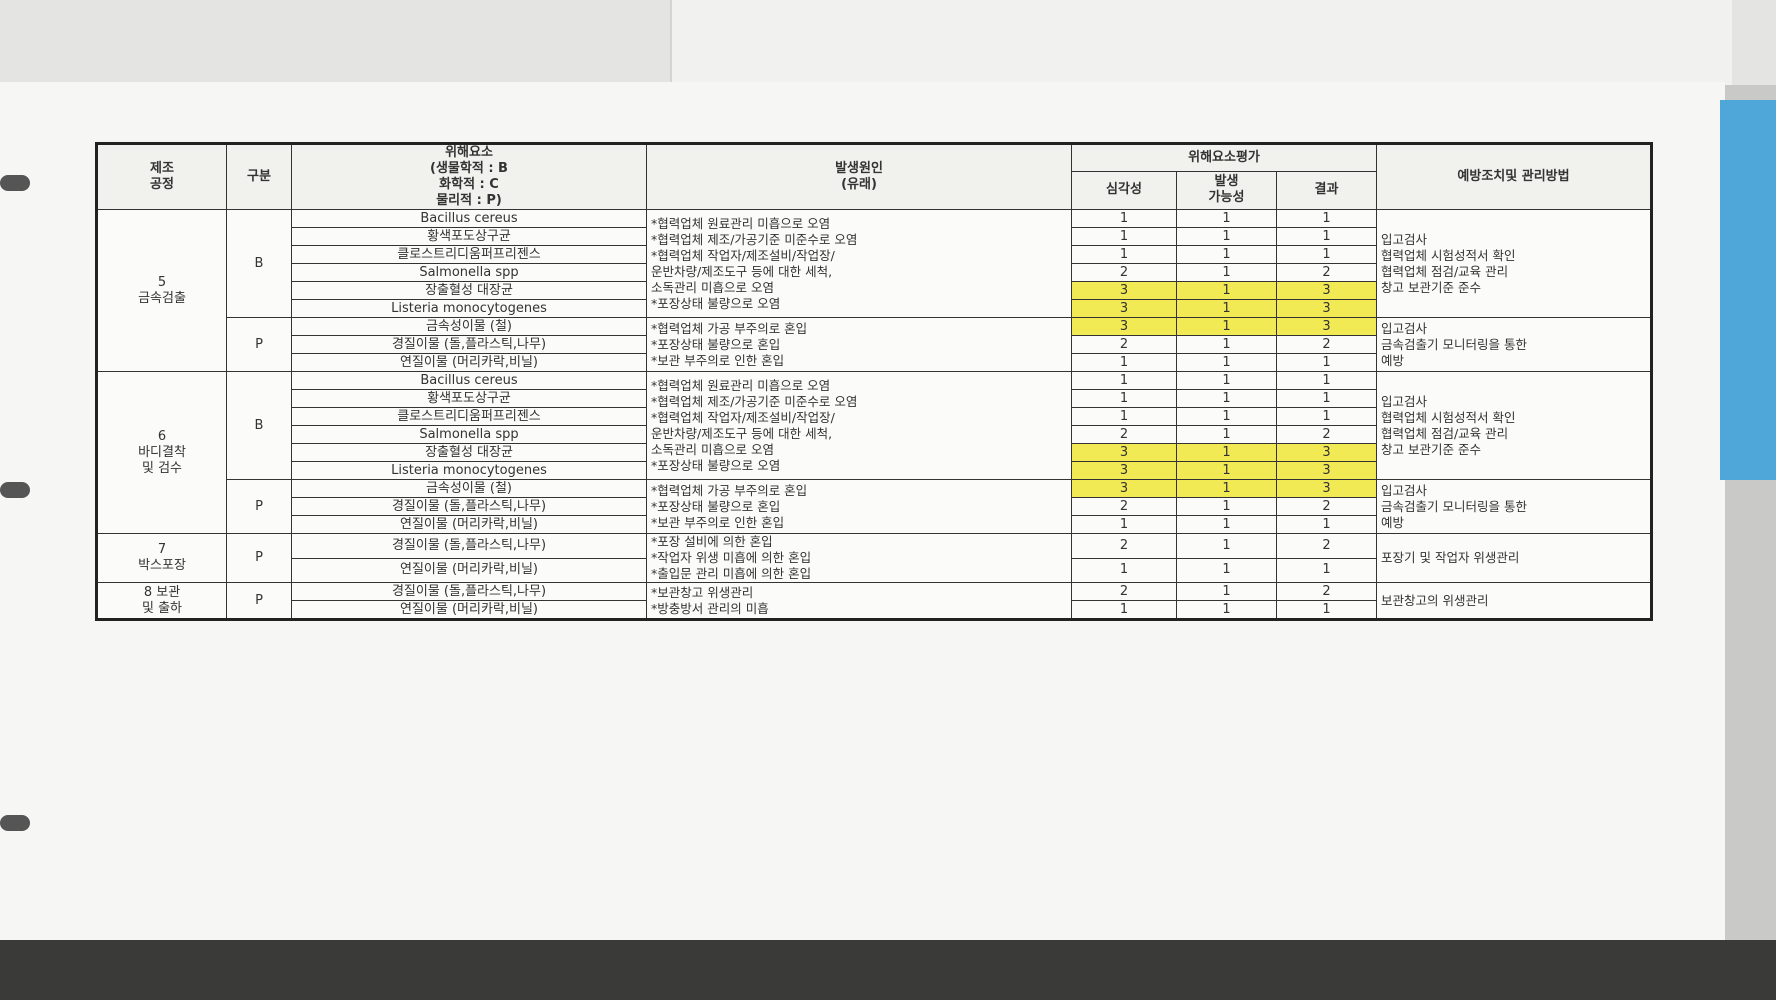 The height and width of the screenshot is (1000, 1776). I want to click on hazard-cell: 클로스트리디움퍼프리젠스, so click(469, 254).